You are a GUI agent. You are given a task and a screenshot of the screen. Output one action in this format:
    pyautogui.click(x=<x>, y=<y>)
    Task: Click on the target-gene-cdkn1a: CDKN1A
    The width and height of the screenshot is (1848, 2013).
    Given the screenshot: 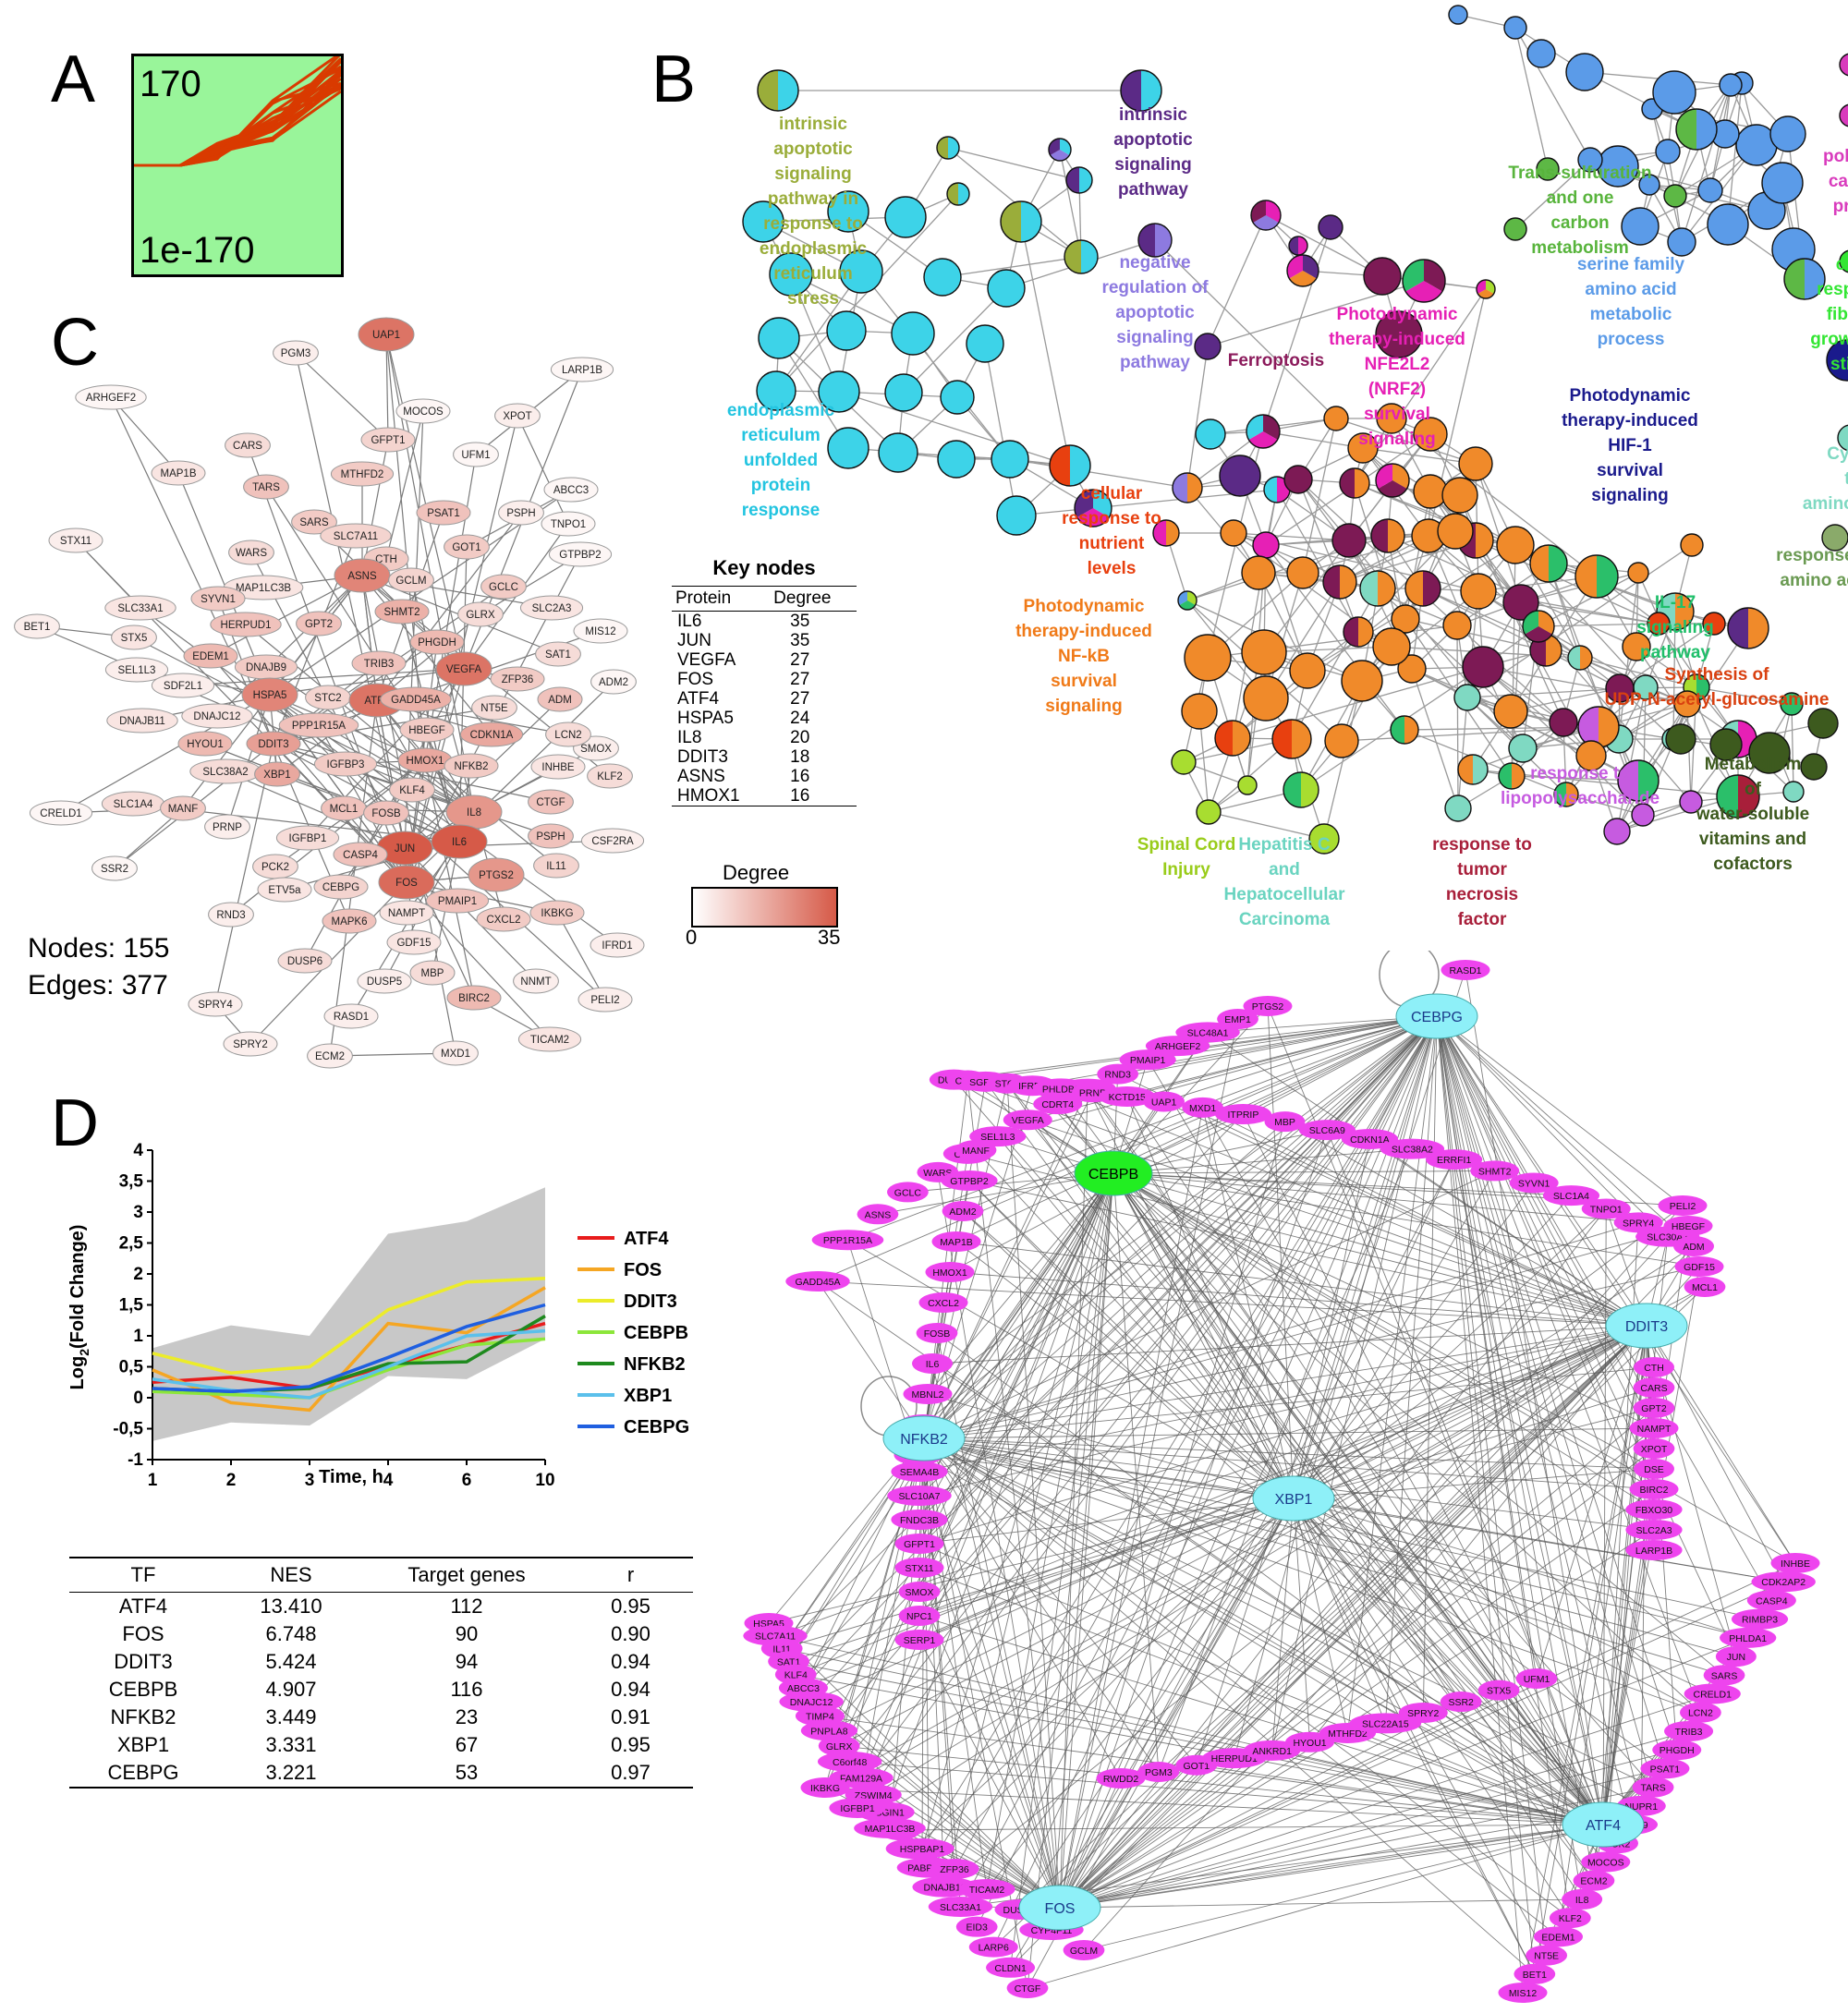 What is the action you would take?
    pyautogui.click(x=1370, y=1138)
    